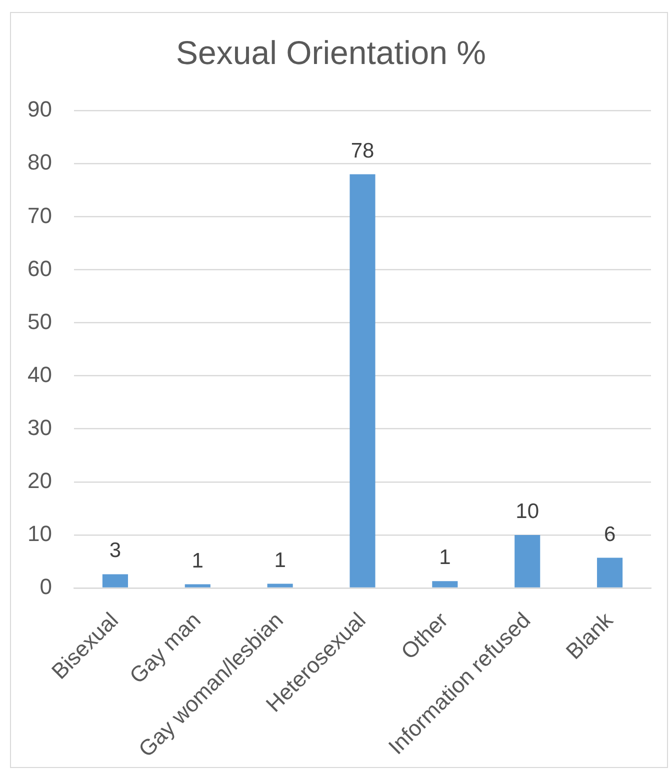 This screenshot has height=776, width=670. What do you see at coordinates (528, 511) in the screenshot?
I see `data-label: 10` at bounding box center [528, 511].